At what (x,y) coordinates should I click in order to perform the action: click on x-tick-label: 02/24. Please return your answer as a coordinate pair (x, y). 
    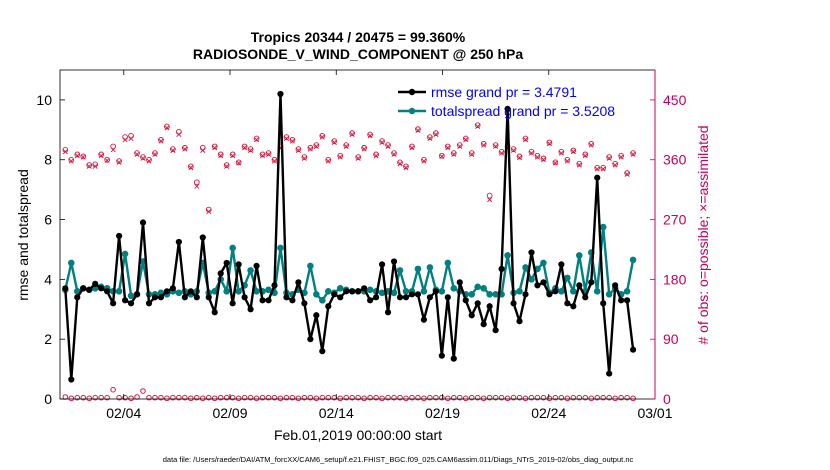
    Looking at the image, I should click on (548, 413).